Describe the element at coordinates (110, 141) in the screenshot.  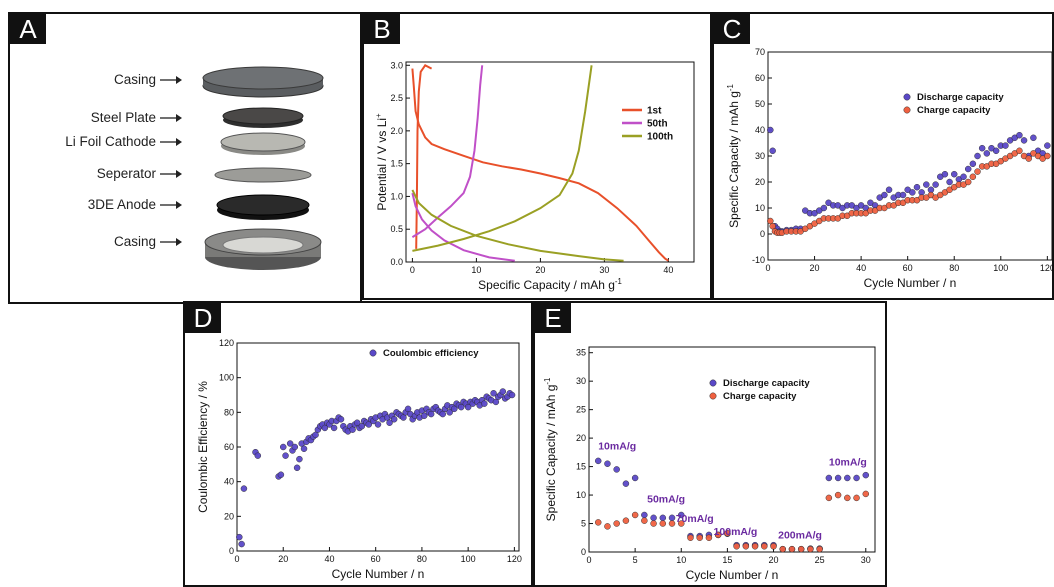
I see `li-foil-cathode-label: Li Foil Cathode` at that location.